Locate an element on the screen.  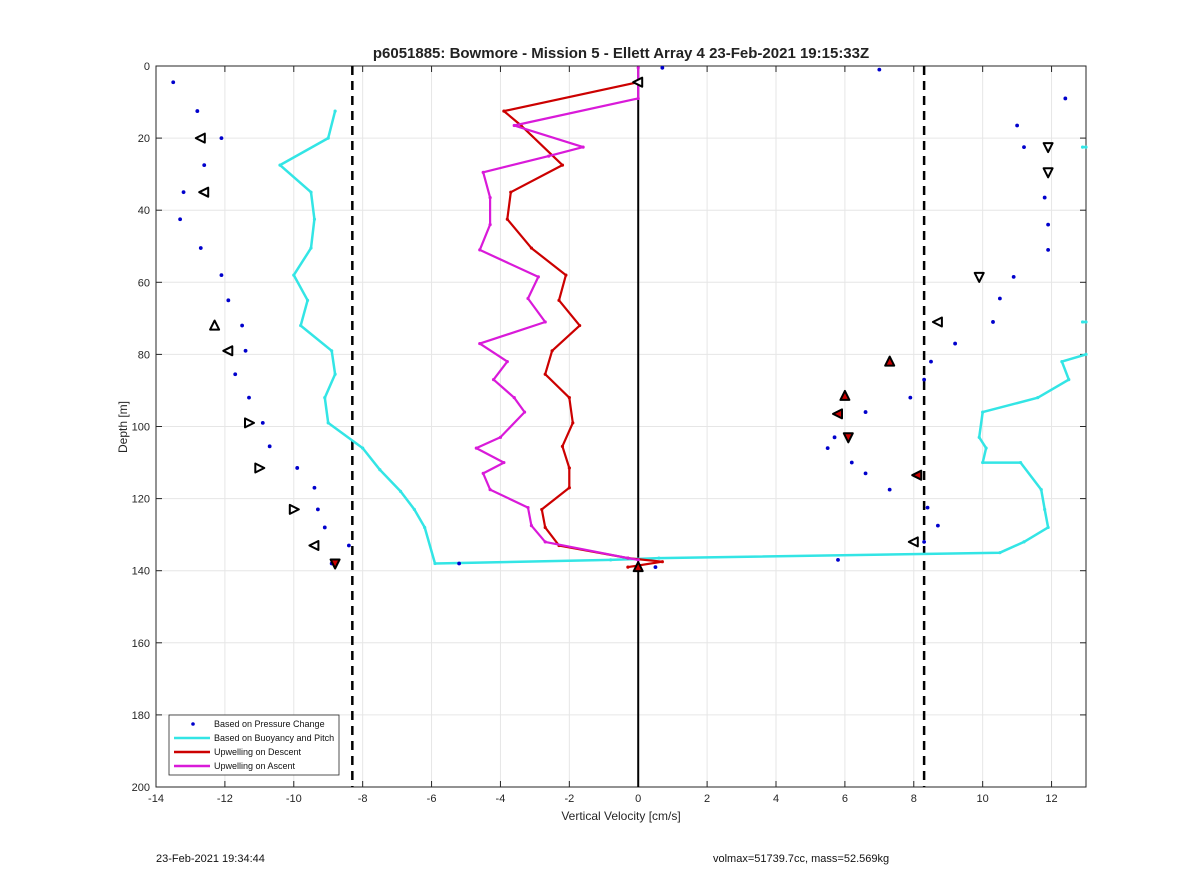
x-tick-label: -8 is located at coordinates (363, 799).